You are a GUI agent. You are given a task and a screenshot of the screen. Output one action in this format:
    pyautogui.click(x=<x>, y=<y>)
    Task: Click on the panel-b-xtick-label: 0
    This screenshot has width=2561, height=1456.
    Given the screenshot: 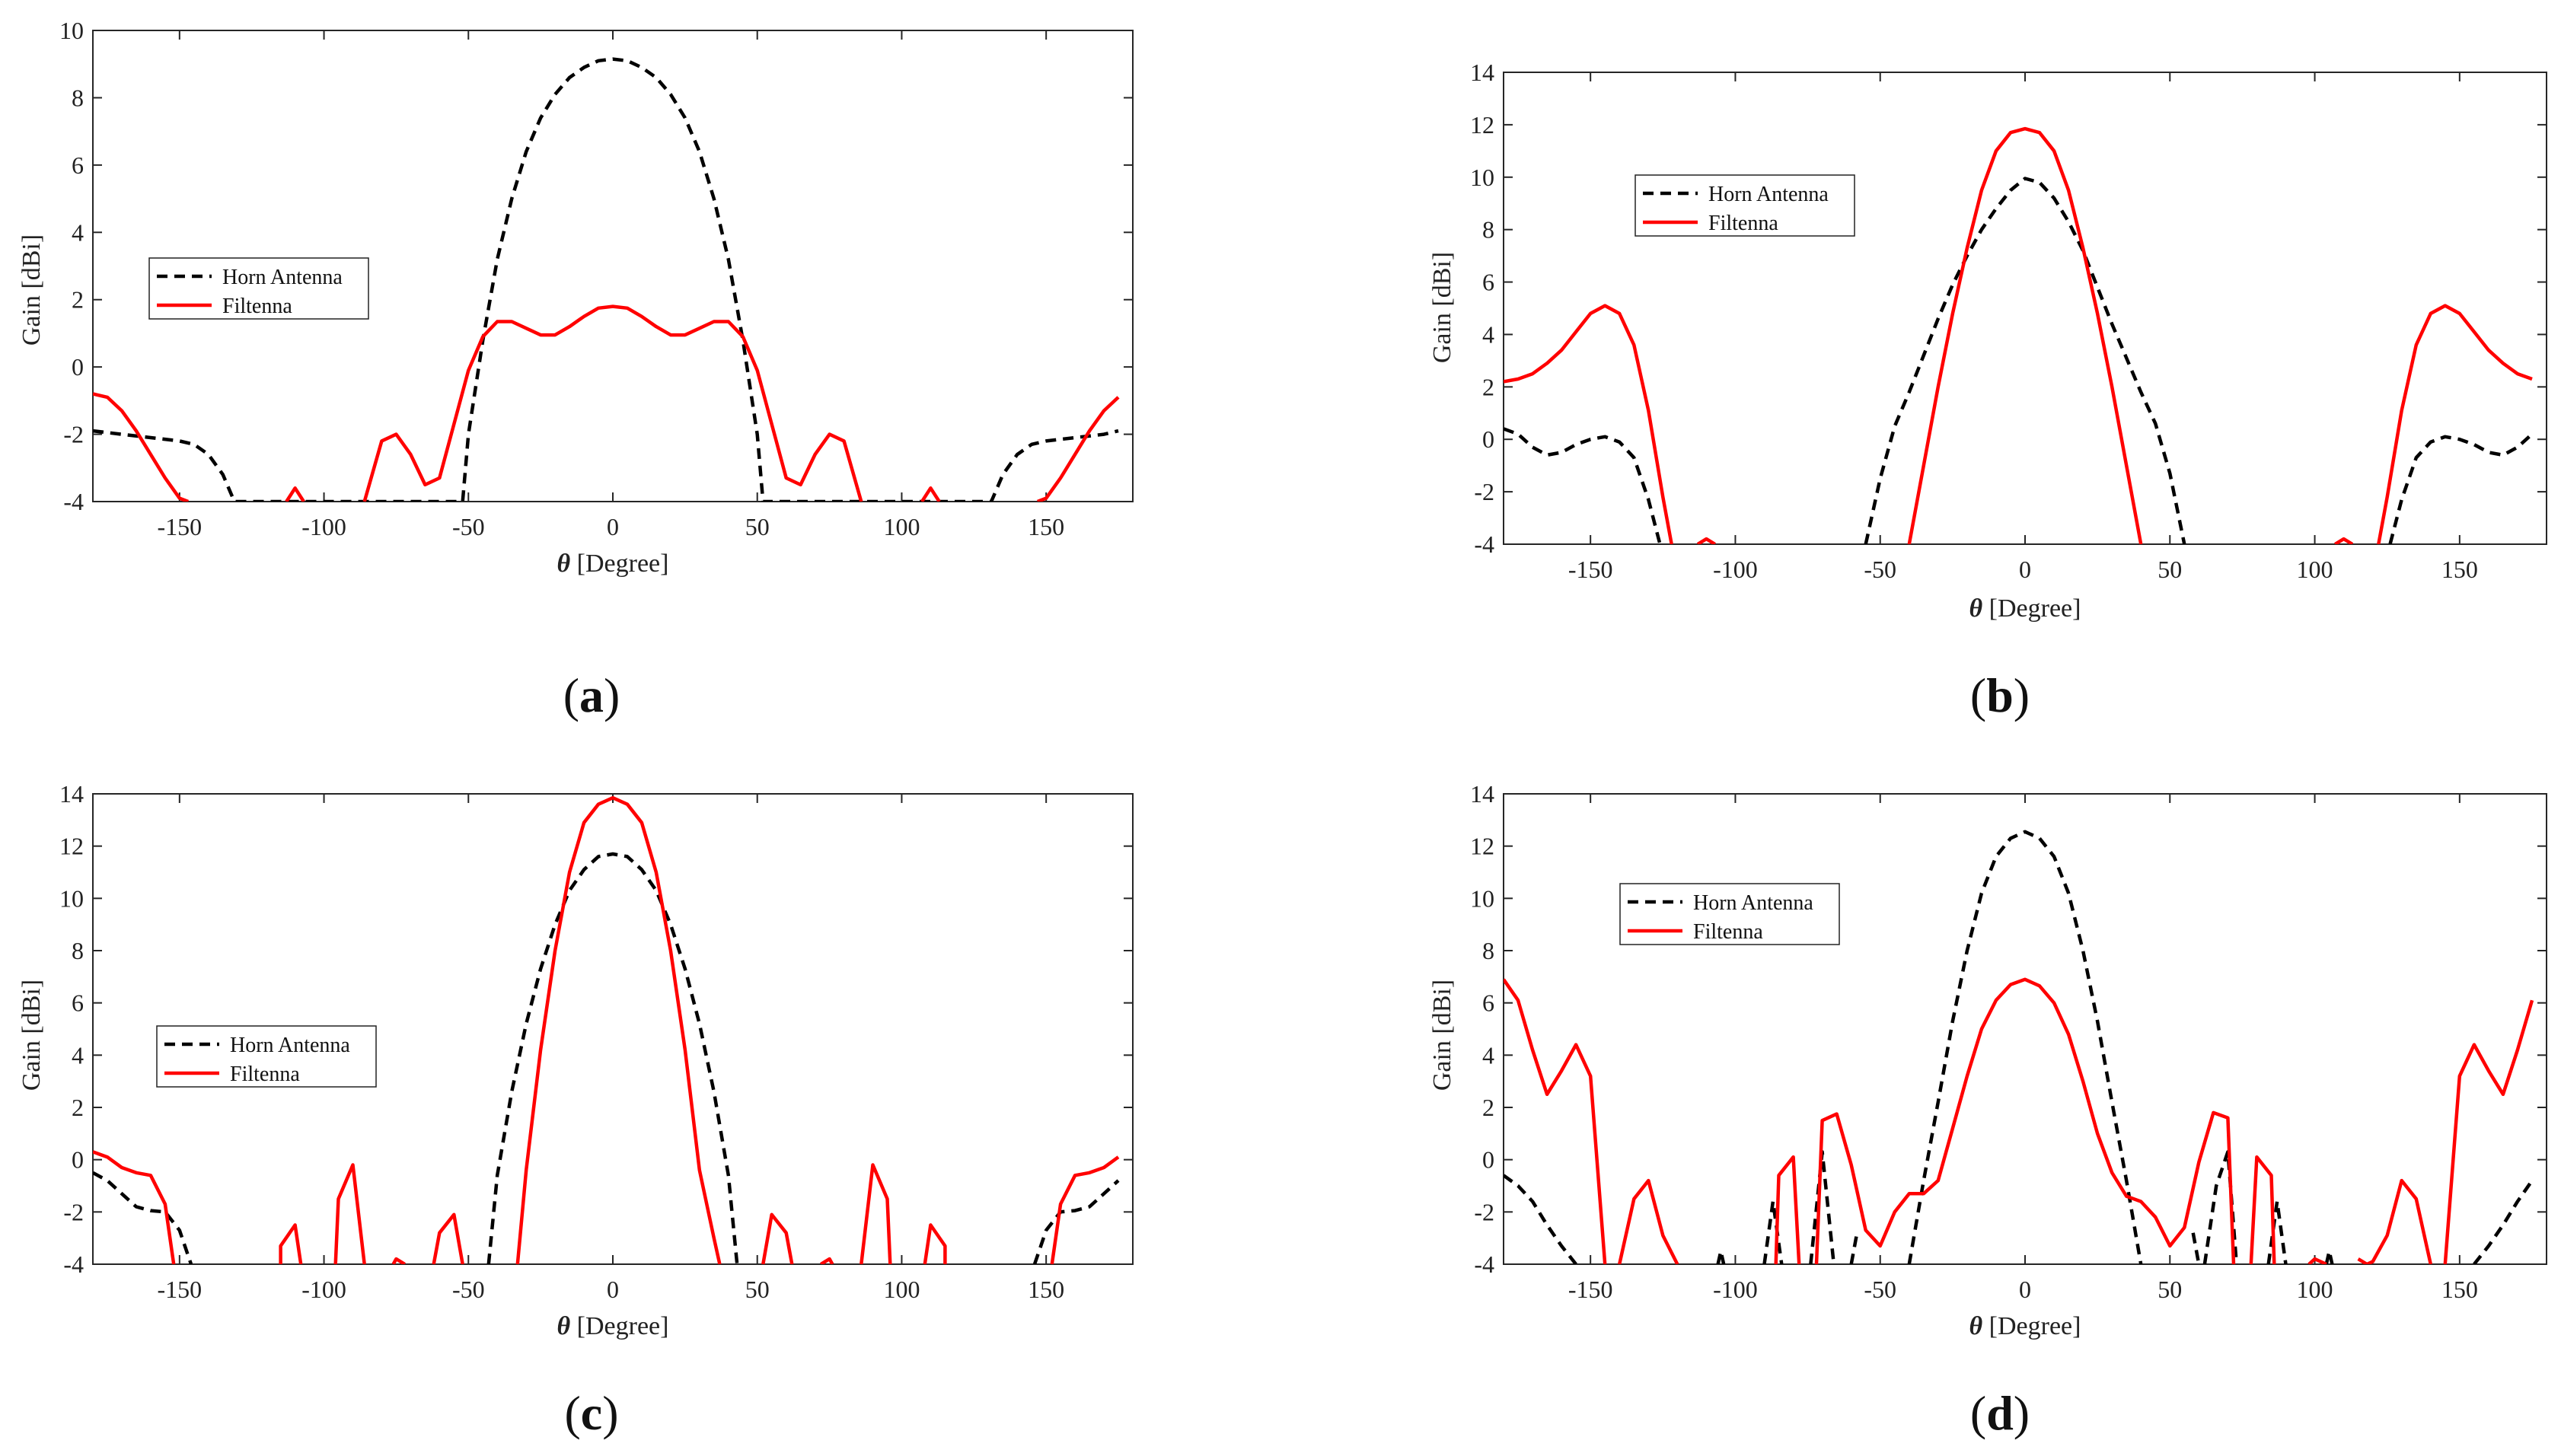 What is the action you would take?
    pyautogui.click(x=2025, y=569)
    